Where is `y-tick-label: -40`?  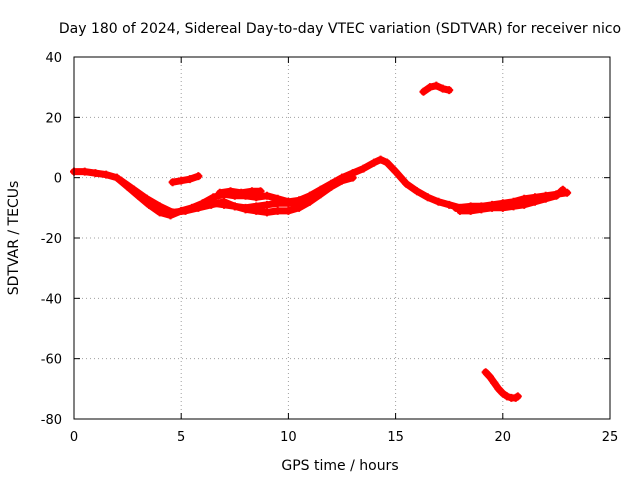 y-tick-label: -40 is located at coordinates (51, 299).